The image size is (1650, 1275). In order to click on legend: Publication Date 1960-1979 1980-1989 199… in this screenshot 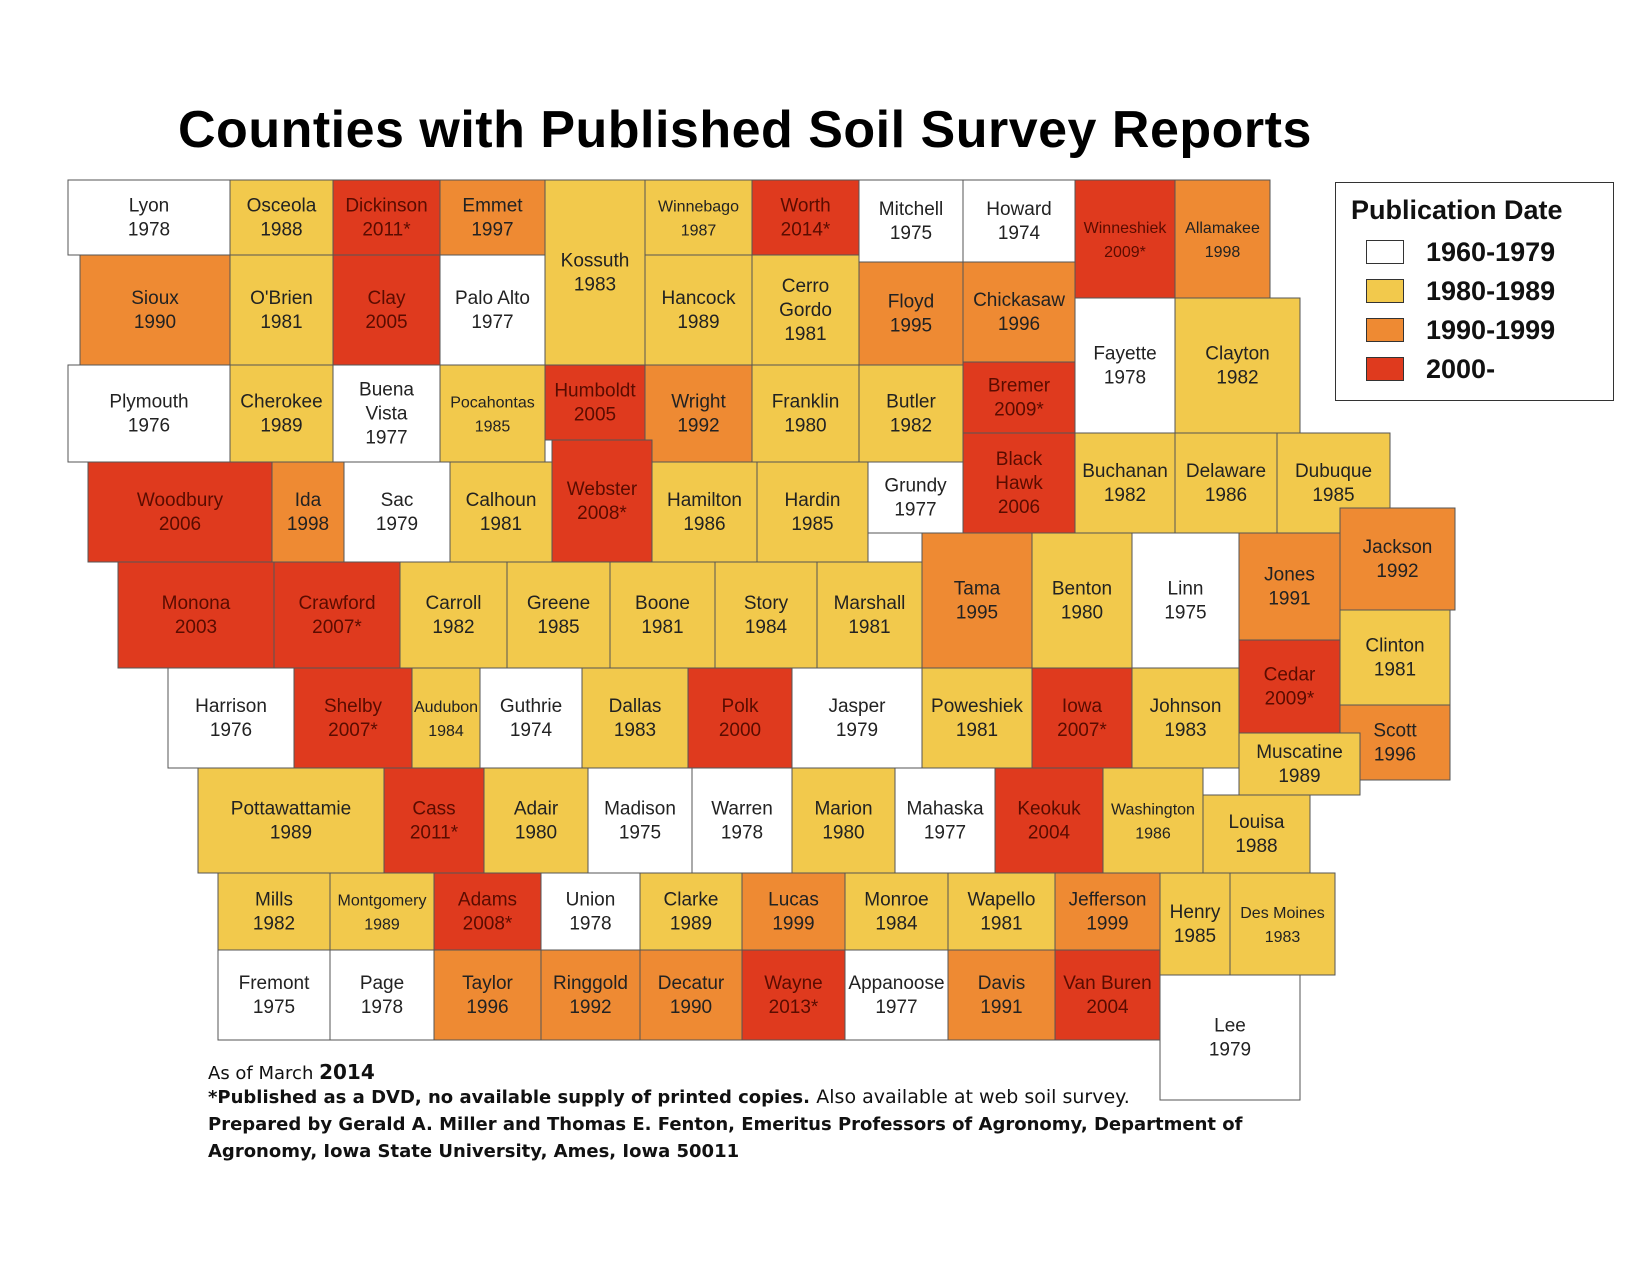, I will do `click(1474, 291)`.